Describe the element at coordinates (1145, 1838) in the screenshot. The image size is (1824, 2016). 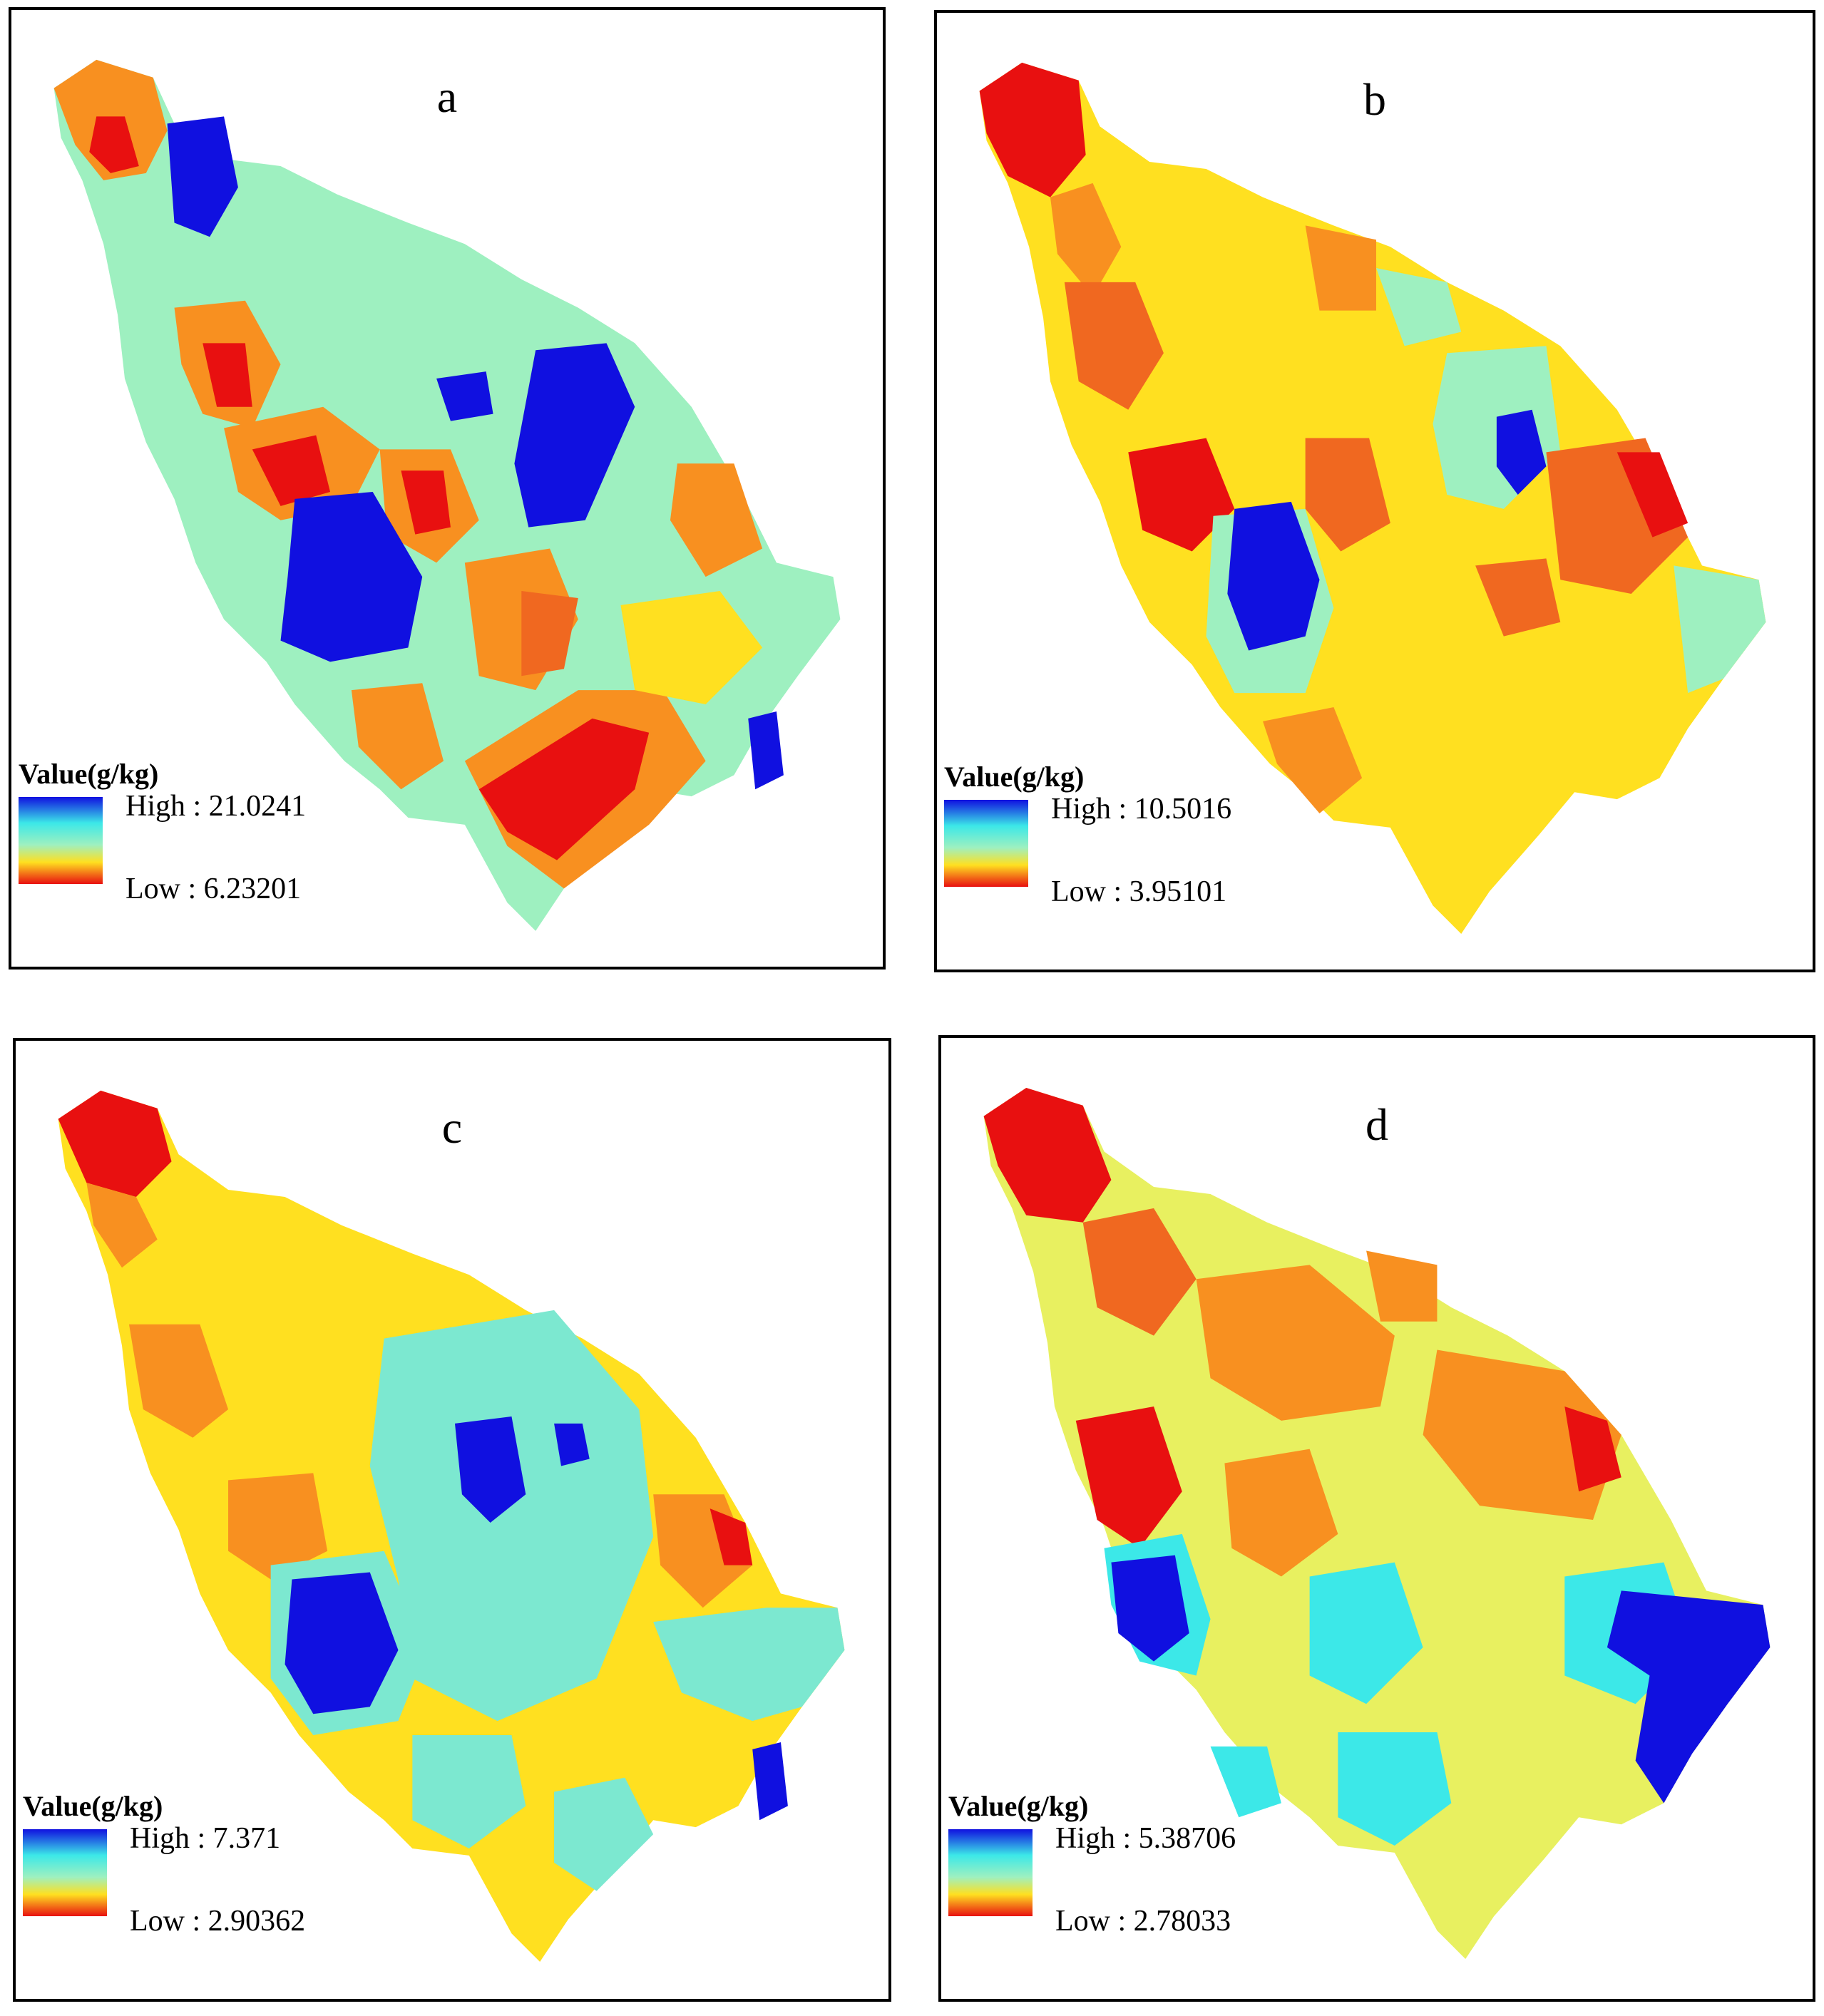
I see `legend-high: High : 5.38706` at that location.